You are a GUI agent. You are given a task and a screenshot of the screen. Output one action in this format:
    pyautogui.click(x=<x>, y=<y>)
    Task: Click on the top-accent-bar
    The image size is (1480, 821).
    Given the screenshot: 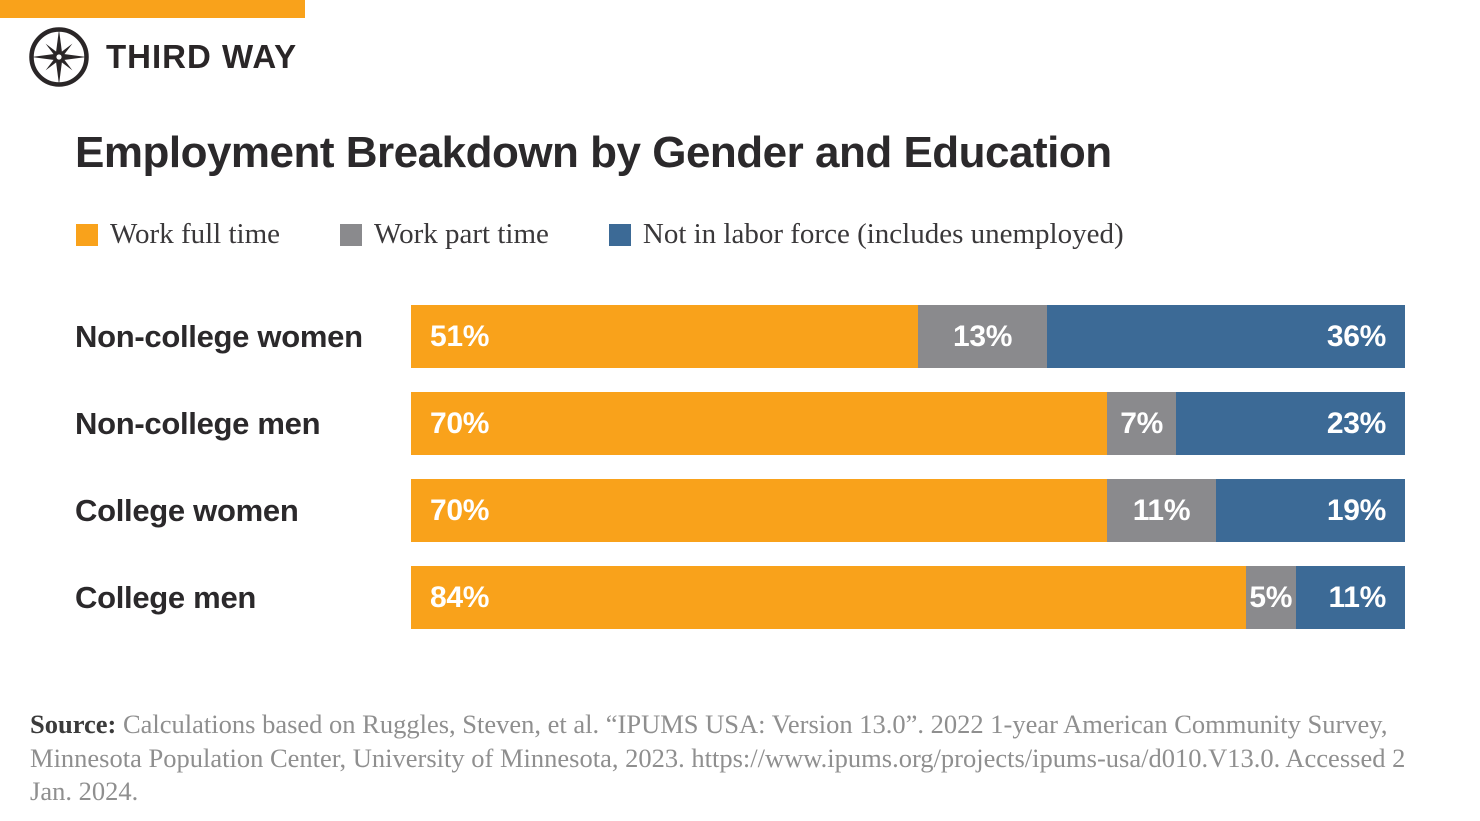 What is the action you would take?
    pyautogui.click(x=152, y=9)
    